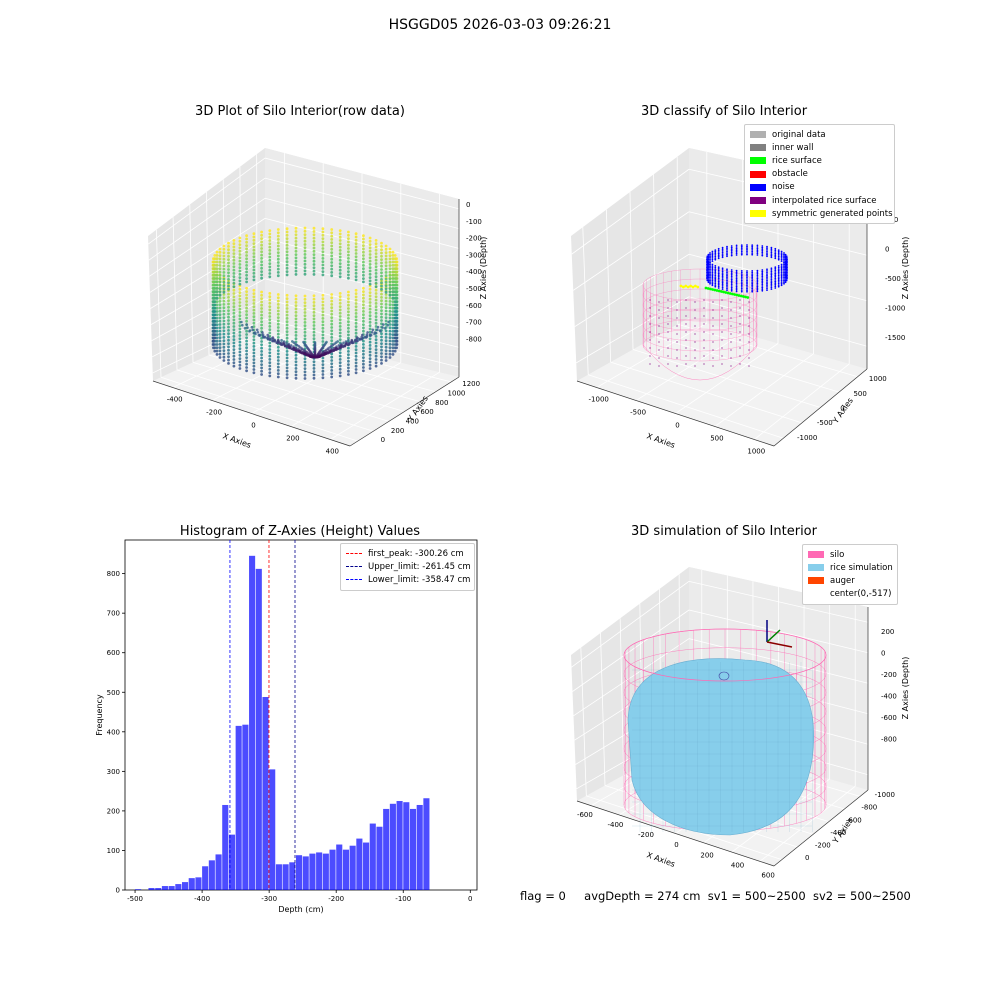 This screenshot has width=1000, height=1000. I want to click on z-tick-label: -800, so click(889, 740).